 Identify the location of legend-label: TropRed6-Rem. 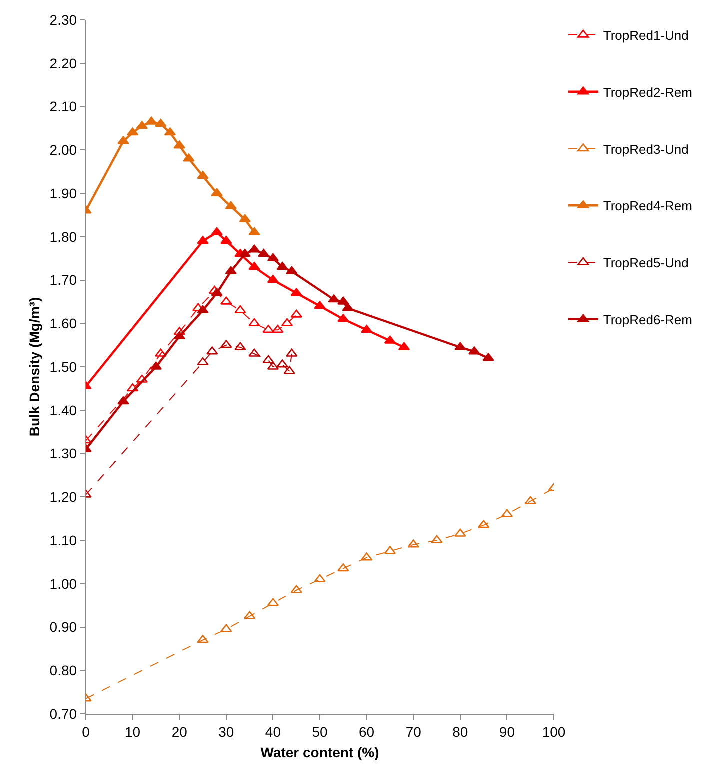
(647, 320).